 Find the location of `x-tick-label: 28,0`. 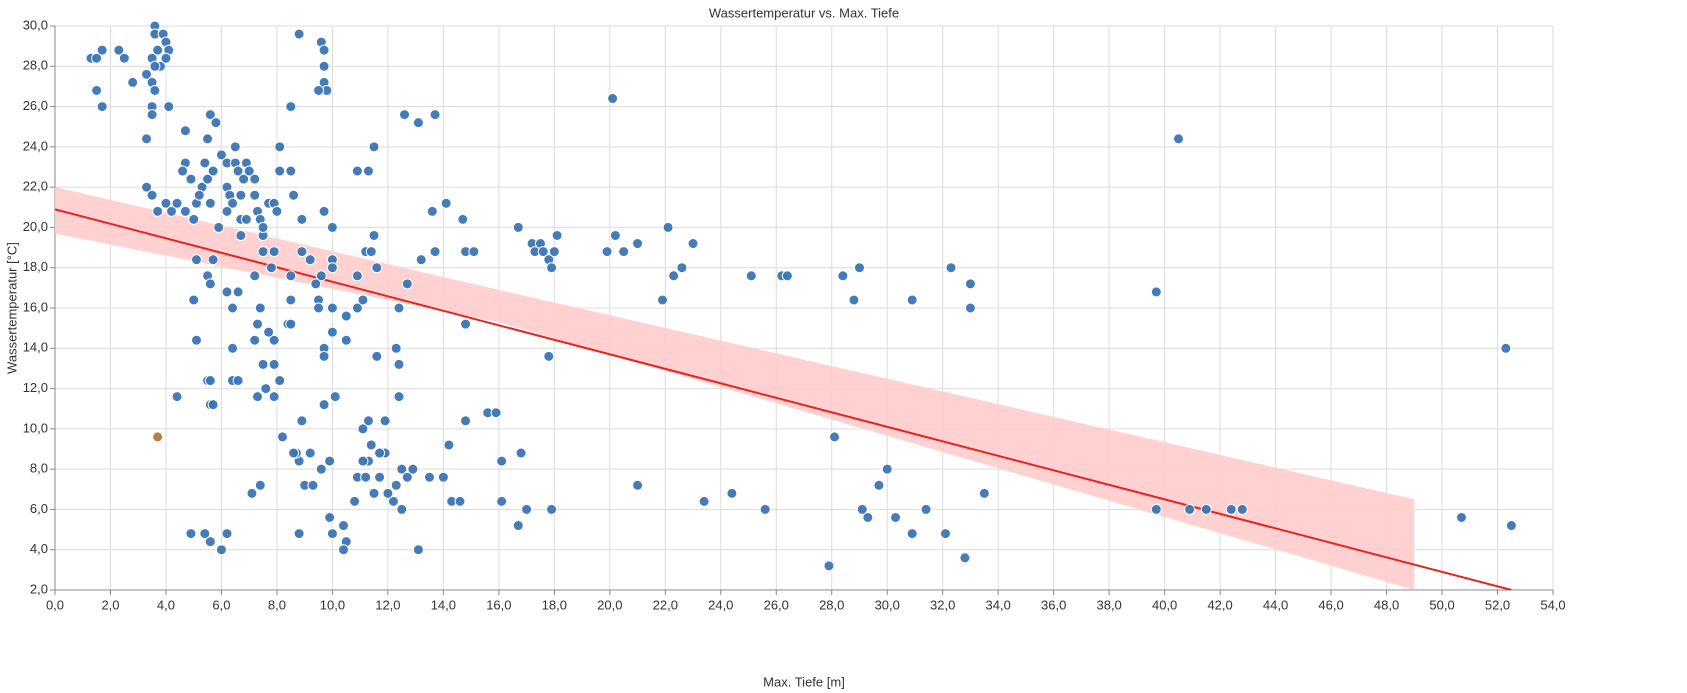

x-tick-label: 28,0 is located at coordinates (831, 604).